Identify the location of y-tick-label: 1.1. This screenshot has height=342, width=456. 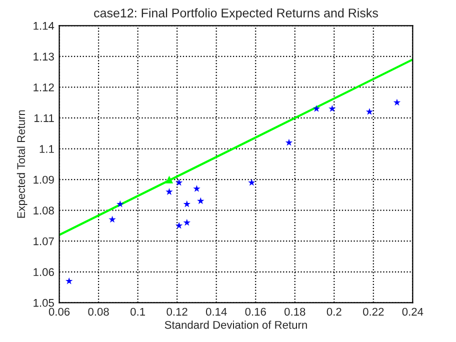
(47, 149).